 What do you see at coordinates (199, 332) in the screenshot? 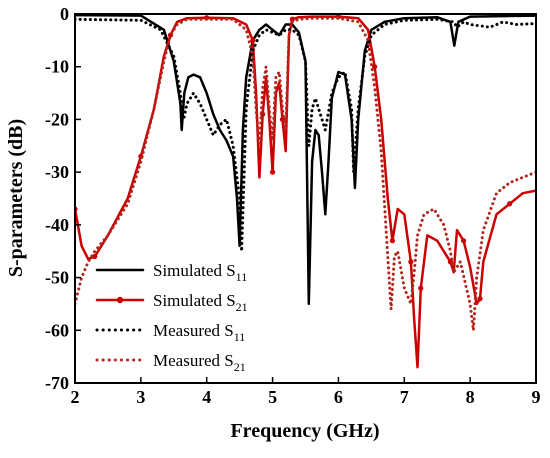
I see `legend-label: Measured S11` at bounding box center [199, 332].